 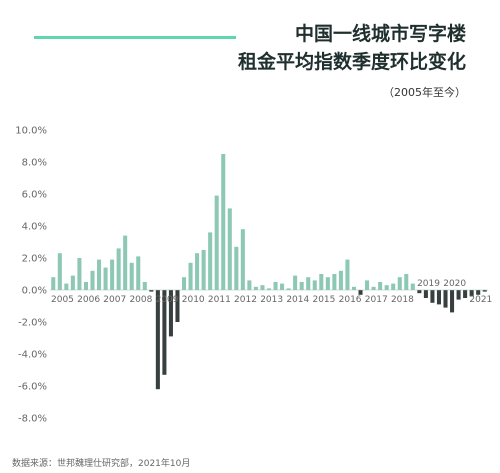 What do you see at coordinates (167, 300) in the screenshot?
I see `x-year-label: 2009` at bounding box center [167, 300].